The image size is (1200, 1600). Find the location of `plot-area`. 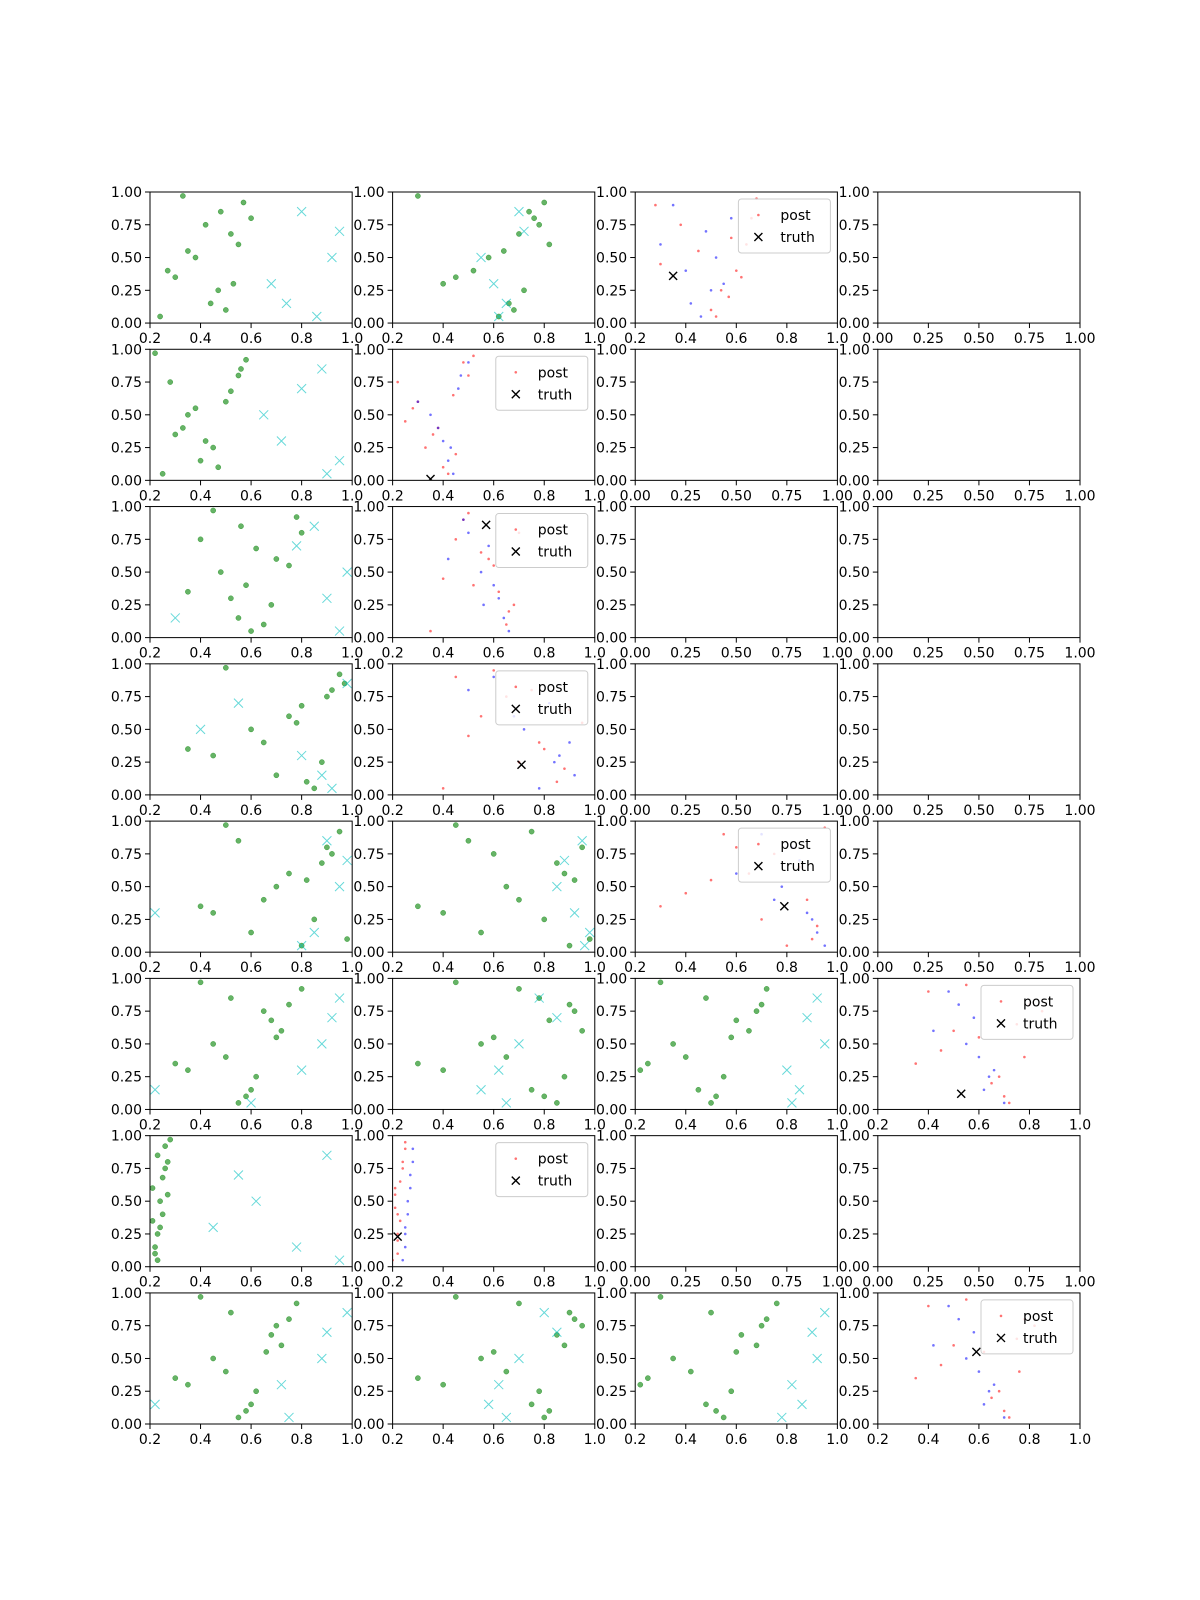

plot-area is located at coordinates (978, 415).